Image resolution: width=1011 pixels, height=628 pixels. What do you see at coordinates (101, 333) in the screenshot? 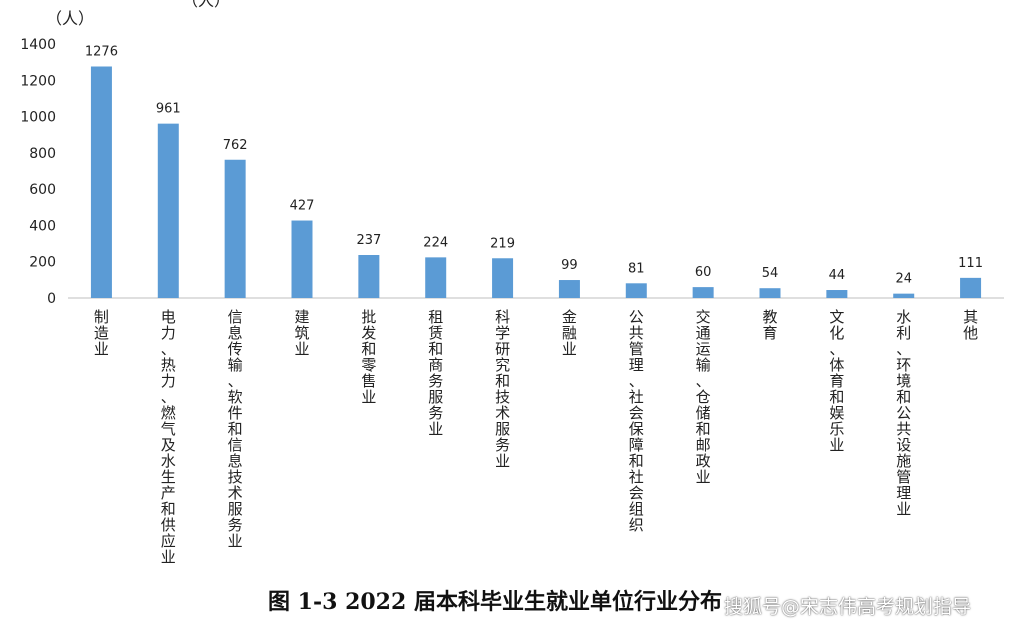
I see `category-label: 制造业` at bounding box center [101, 333].